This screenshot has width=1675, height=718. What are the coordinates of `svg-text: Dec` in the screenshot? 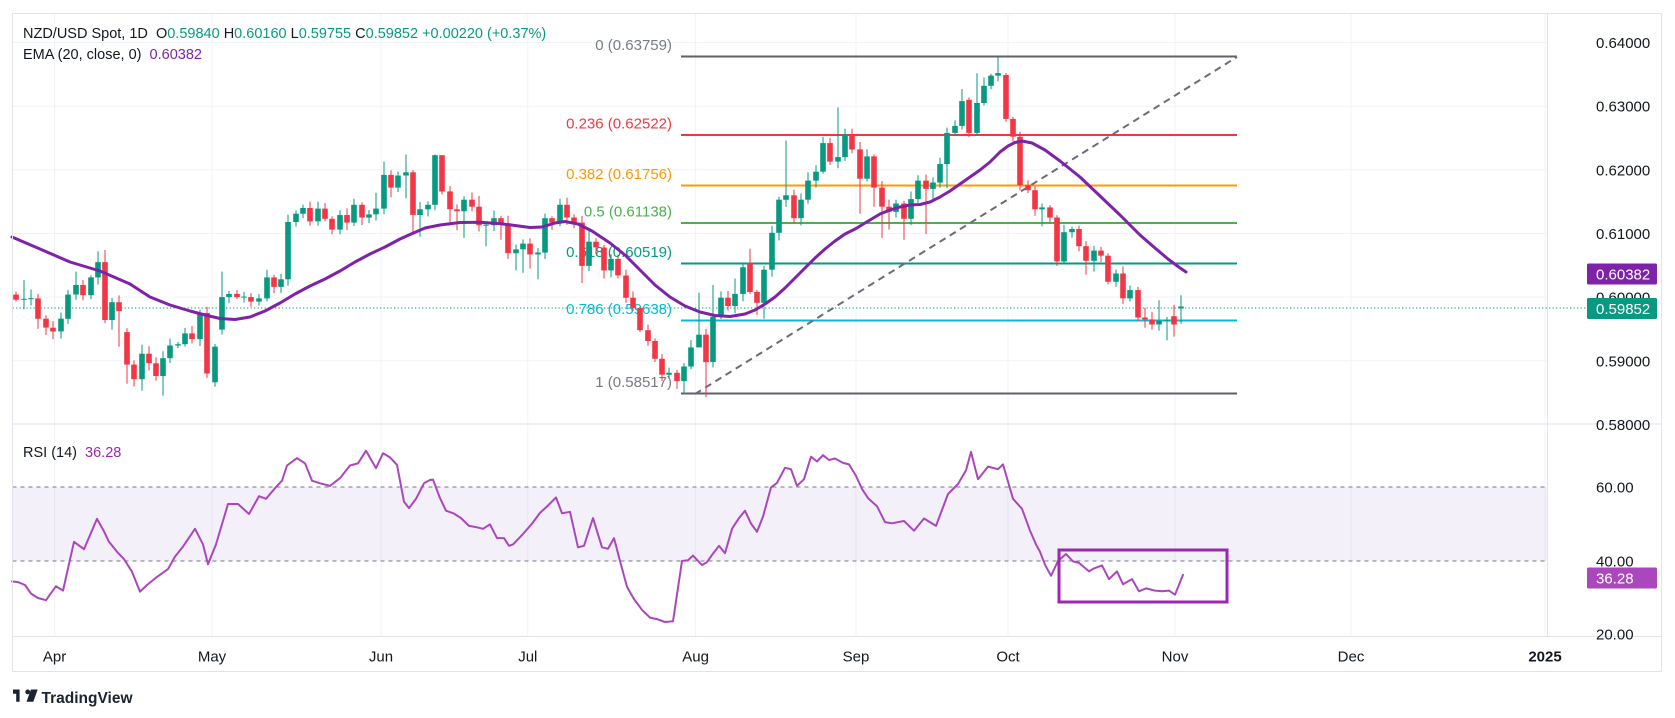 It's located at (1351, 657).